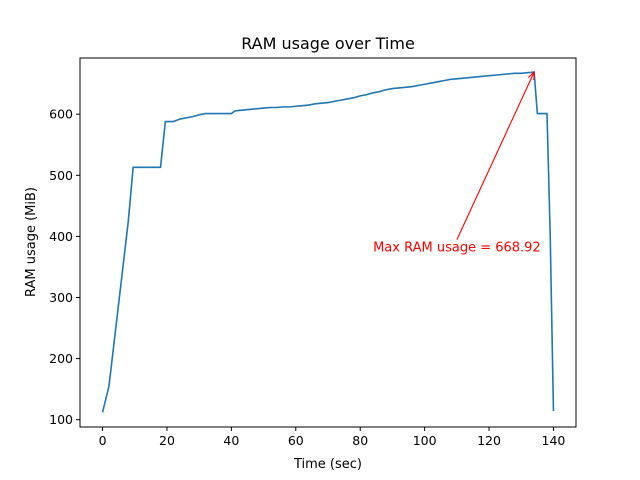 The height and width of the screenshot is (480, 640). I want to click on y-tick-label: 100, so click(61, 419).